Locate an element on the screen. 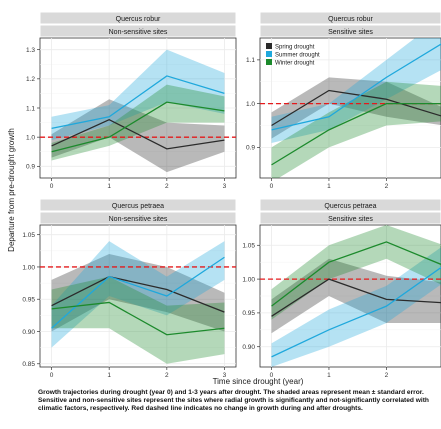 This screenshot has height=429, width=441. panel-frame is located at coordinates (350, 108).